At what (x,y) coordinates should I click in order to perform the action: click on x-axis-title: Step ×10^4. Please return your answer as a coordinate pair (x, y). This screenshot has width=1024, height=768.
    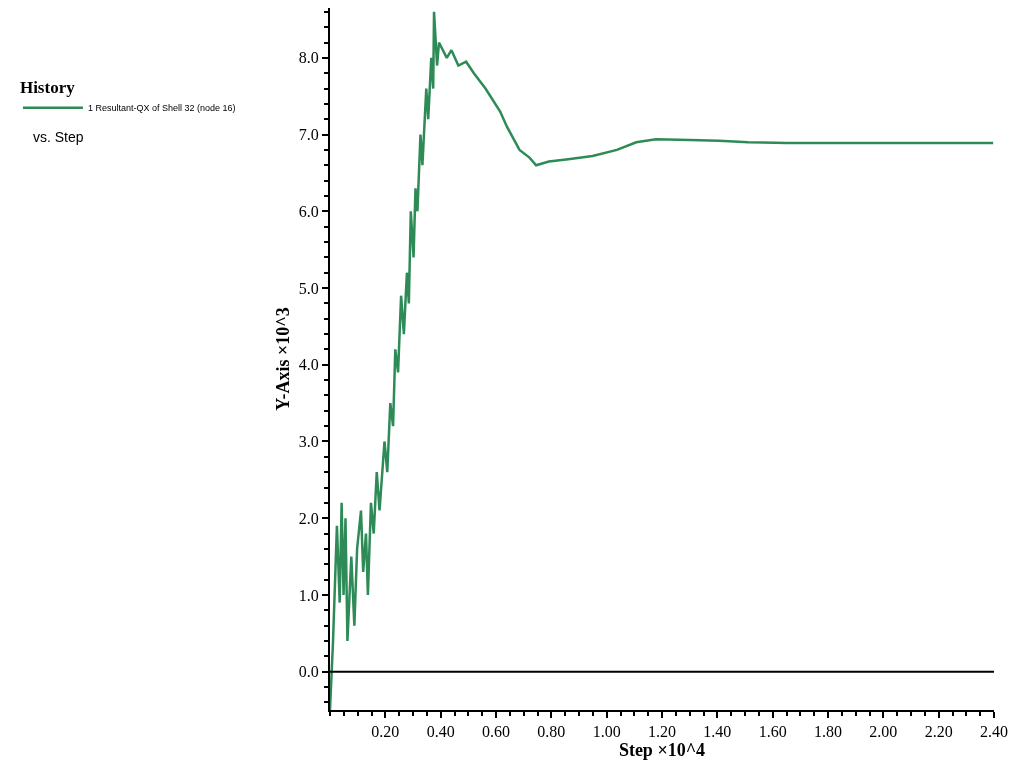
    Looking at the image, I should click on (662, 750).